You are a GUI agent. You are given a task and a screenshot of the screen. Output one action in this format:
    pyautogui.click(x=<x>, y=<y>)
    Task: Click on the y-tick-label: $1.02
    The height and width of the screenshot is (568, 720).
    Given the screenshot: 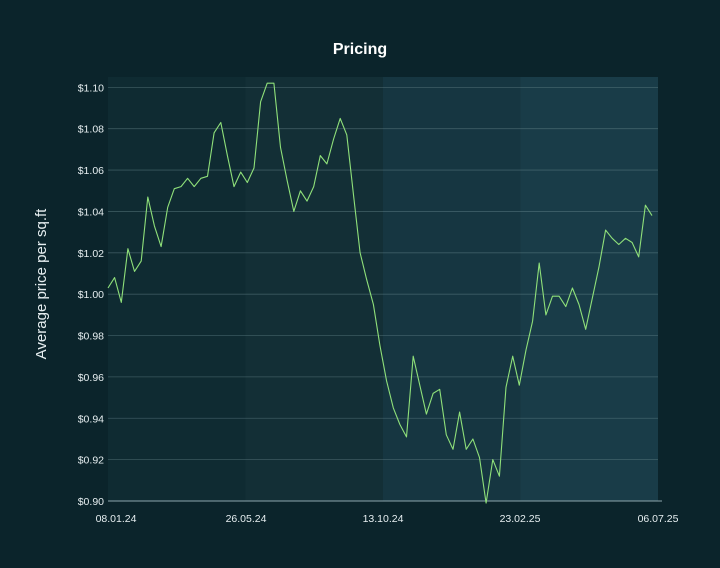 What is the action you would take?
    pyautogui.click(x=91, y=254)
    